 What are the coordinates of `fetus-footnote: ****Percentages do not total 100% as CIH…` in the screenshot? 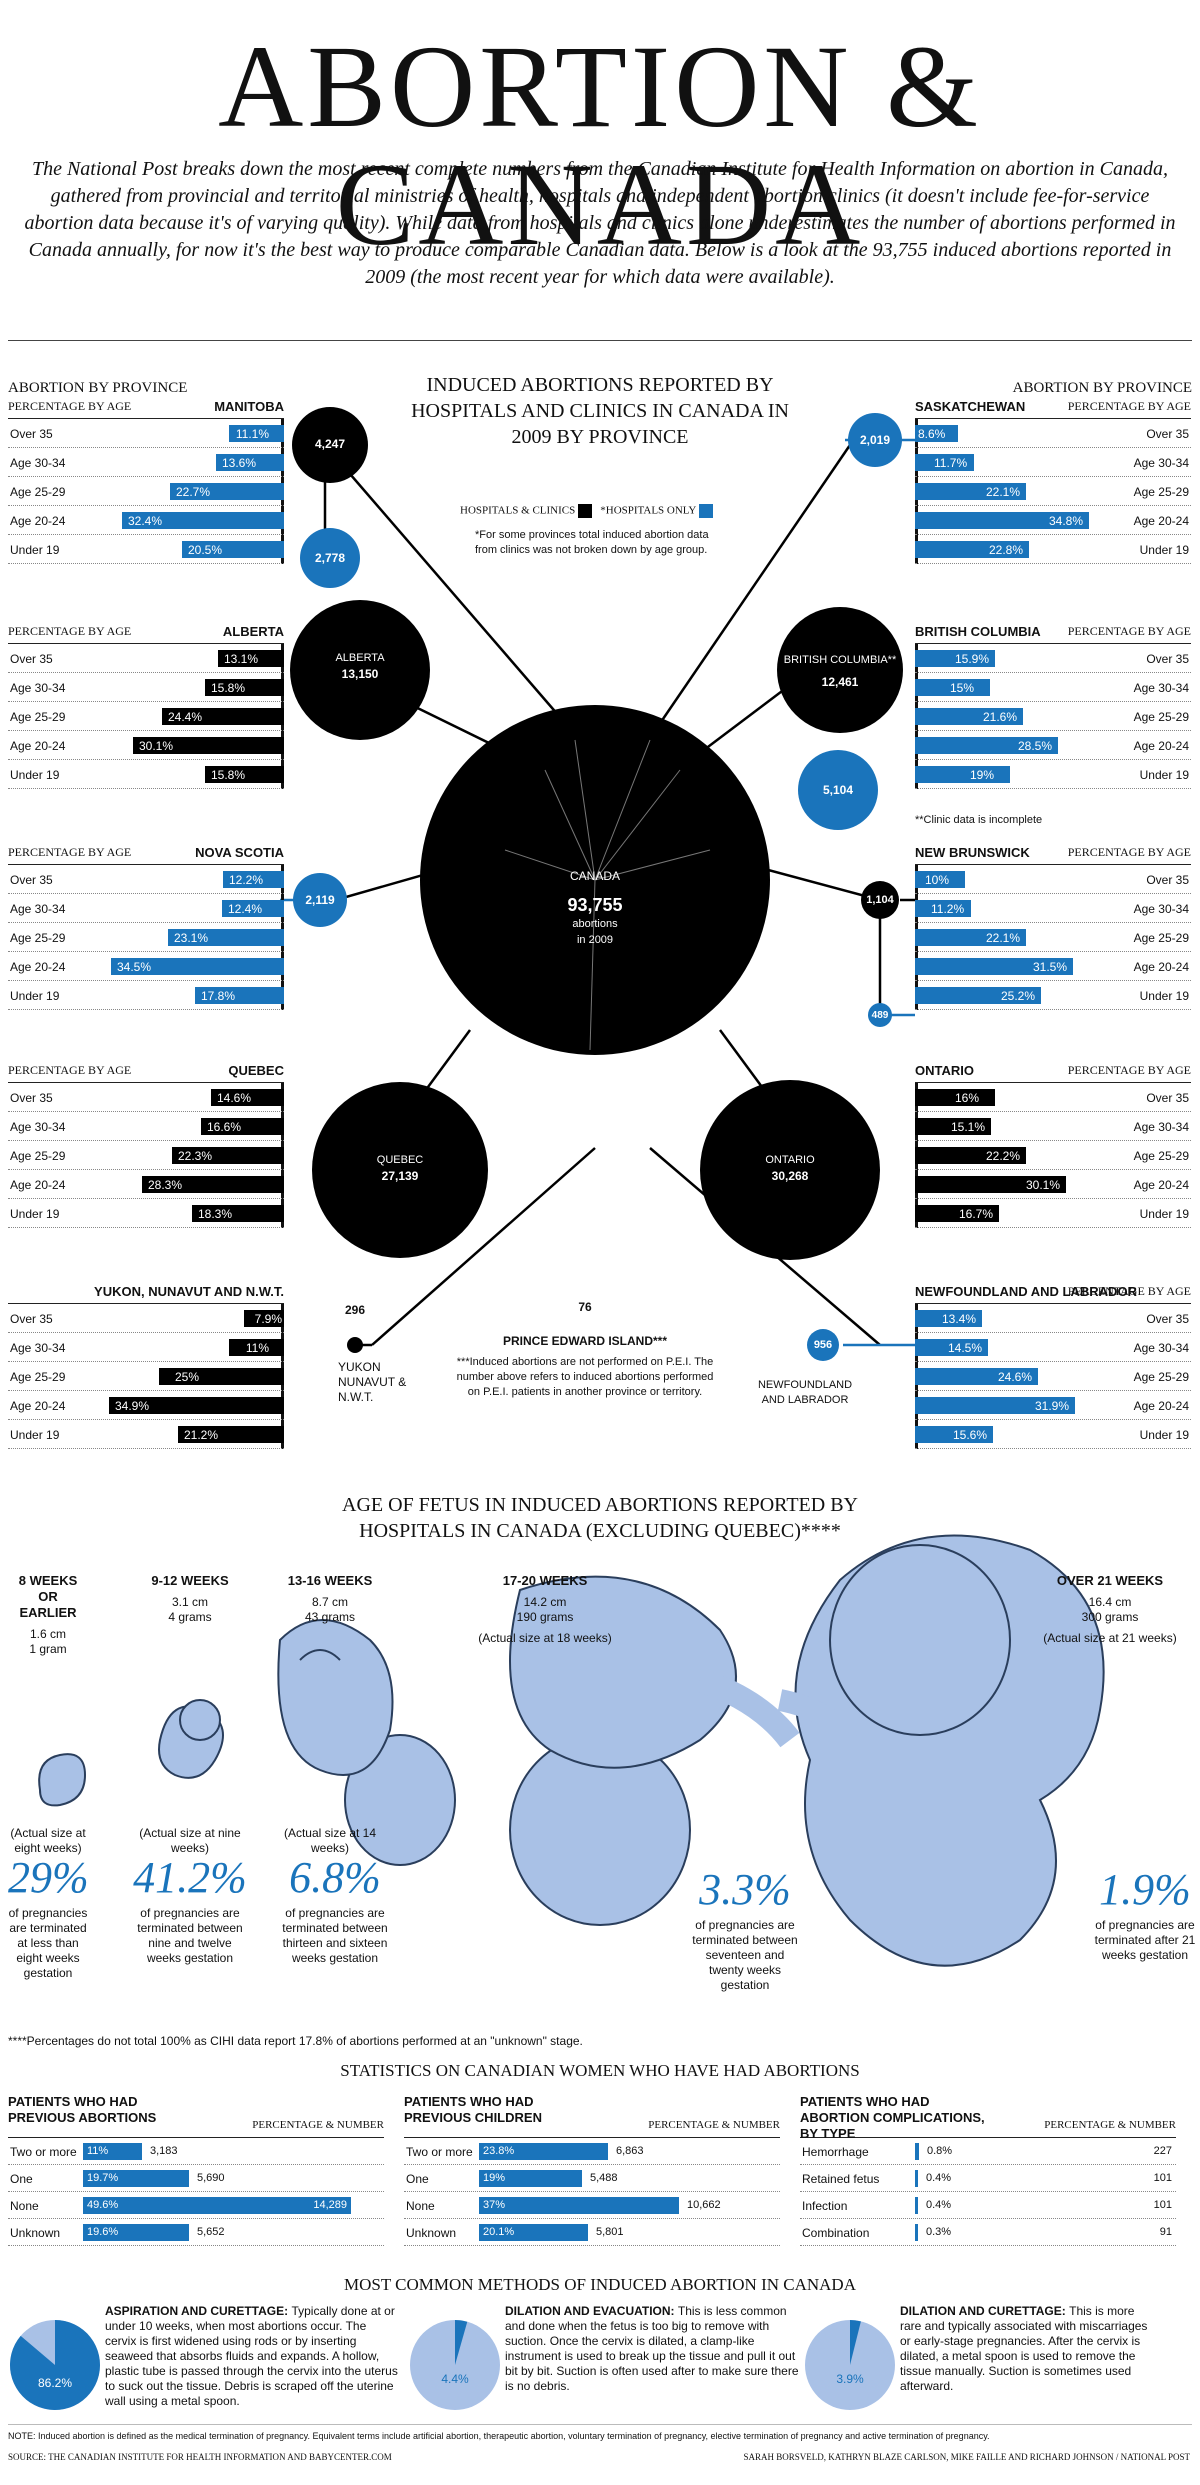 It's located at (295, 2041).